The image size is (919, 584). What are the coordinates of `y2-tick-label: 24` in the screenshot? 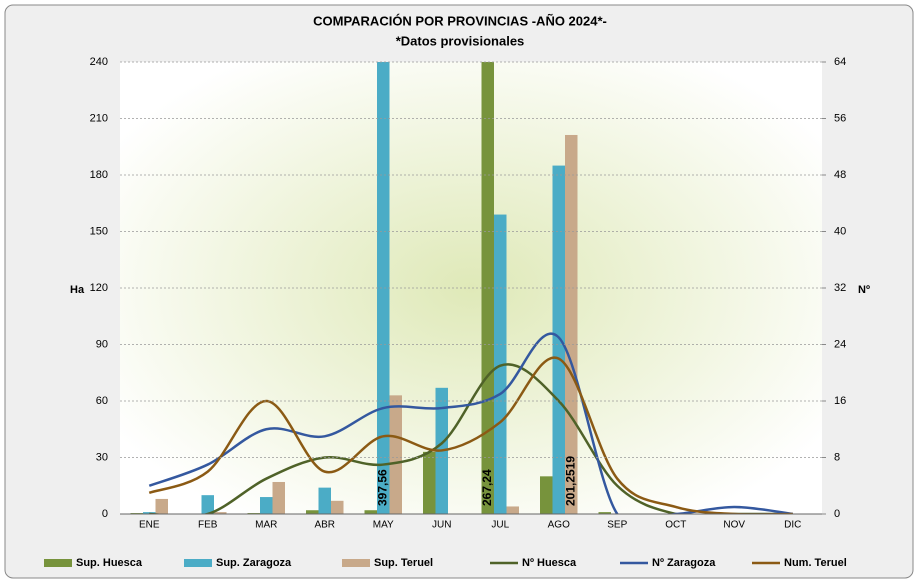 It's located at (840, 344).